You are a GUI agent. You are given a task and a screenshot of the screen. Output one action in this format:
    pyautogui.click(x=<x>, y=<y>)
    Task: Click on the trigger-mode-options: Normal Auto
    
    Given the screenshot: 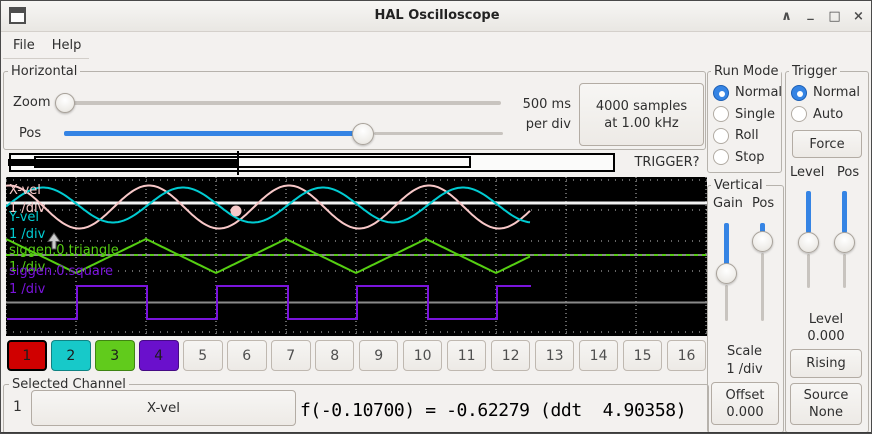 What is the action you would take?
    pyautogui.click(x=825, y=103)
    